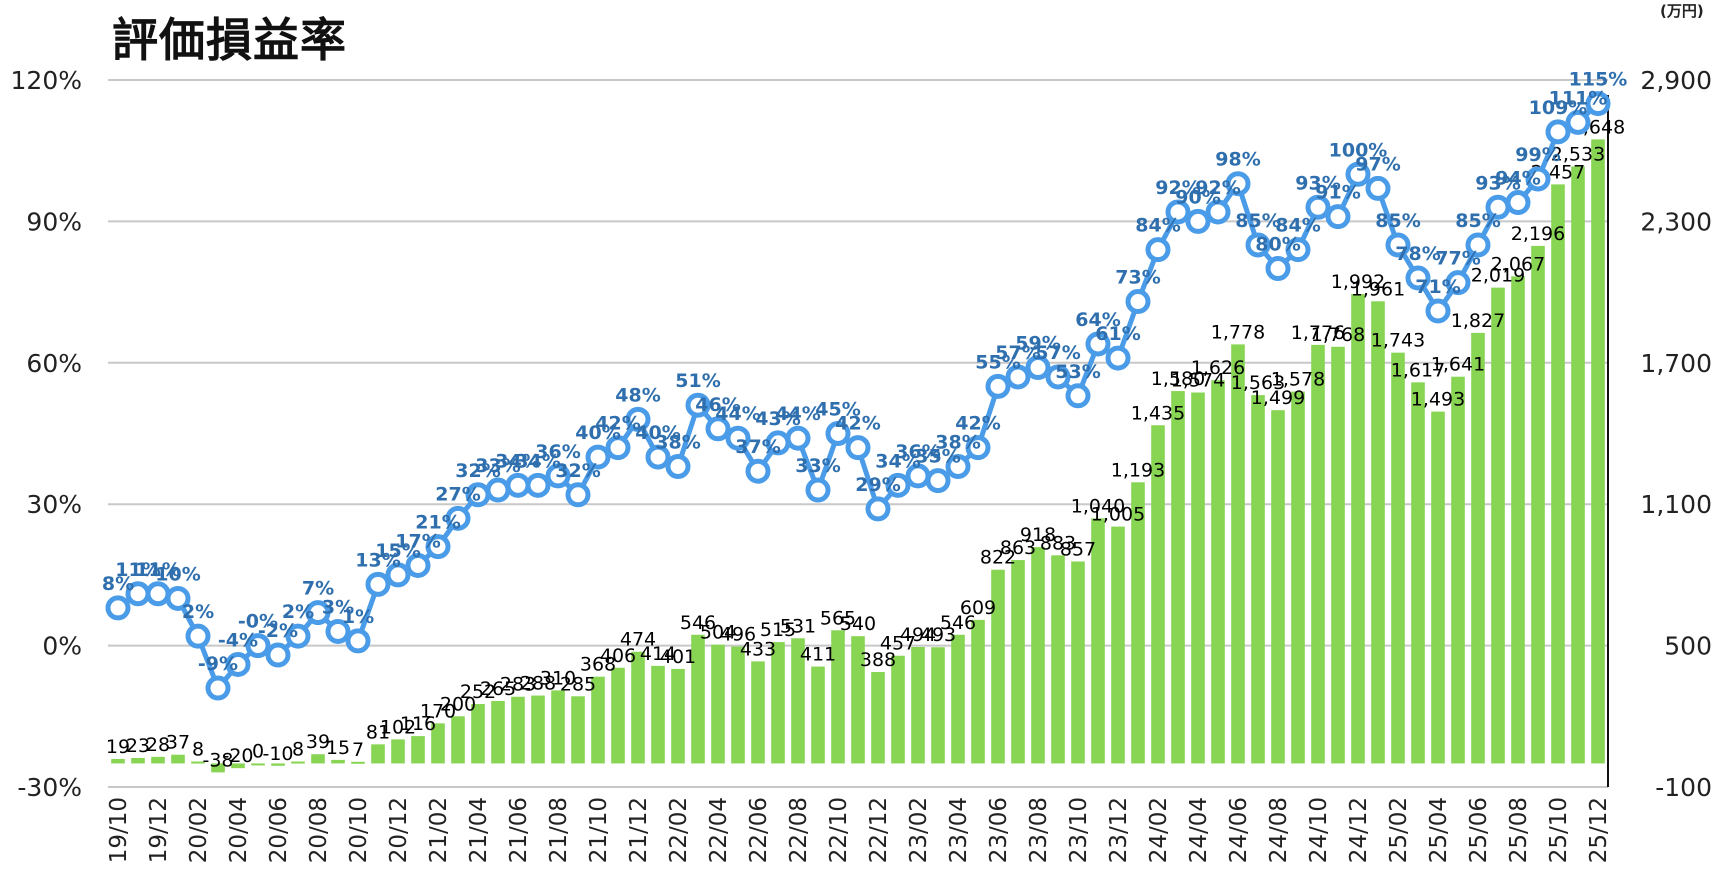 The width and height of the screenshot is (1728, 880). Describe the element at coordinates (1682, 11) in the screenshot. I see `right-axis-unit-label: (万円)` at that location.